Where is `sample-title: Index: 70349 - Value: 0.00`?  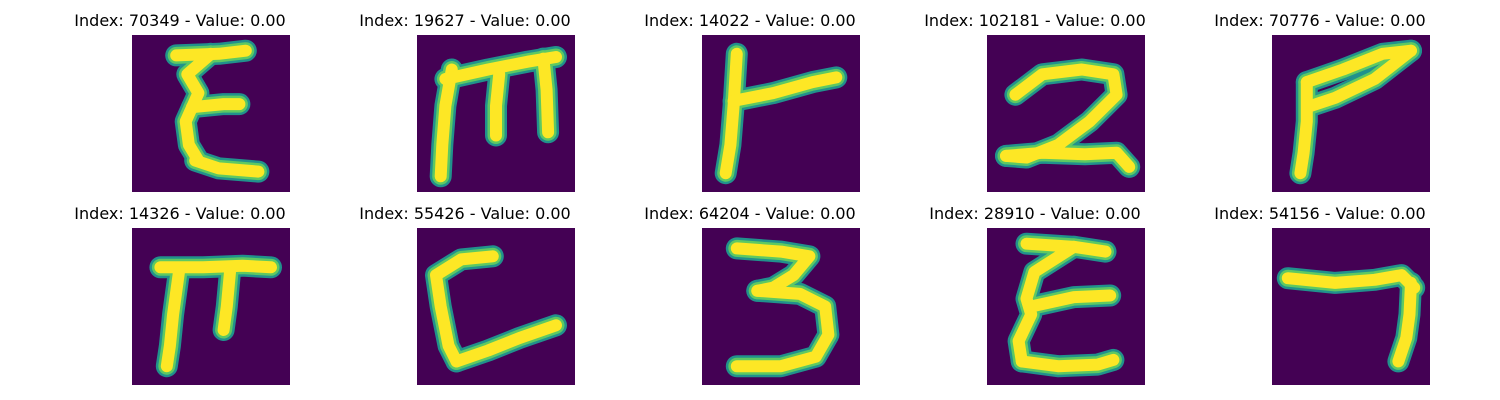
sample-title: Index: 70349 - Value: 0.00 is located at coordinates (180, 20).